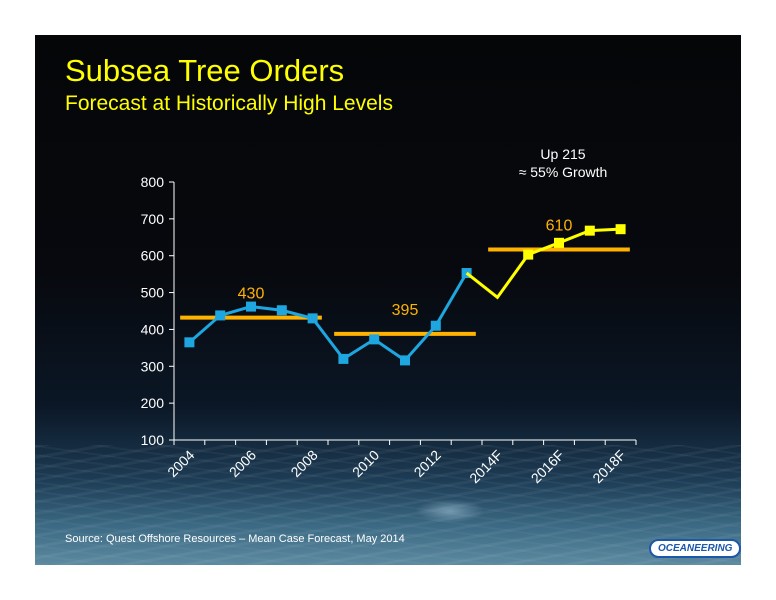 This screenshot has width=776, height=600. Describe the element at coordinates (242, 463) in the screenshot. I see `x-tick-label: 2006` at that location.